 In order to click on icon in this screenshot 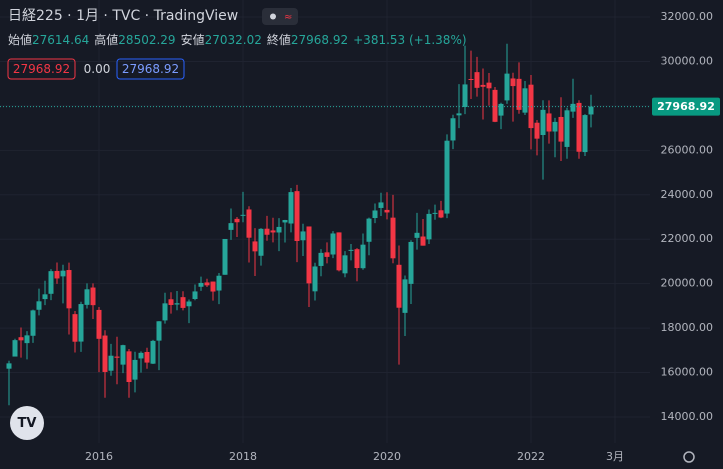, I will do `click(273, 16)`.